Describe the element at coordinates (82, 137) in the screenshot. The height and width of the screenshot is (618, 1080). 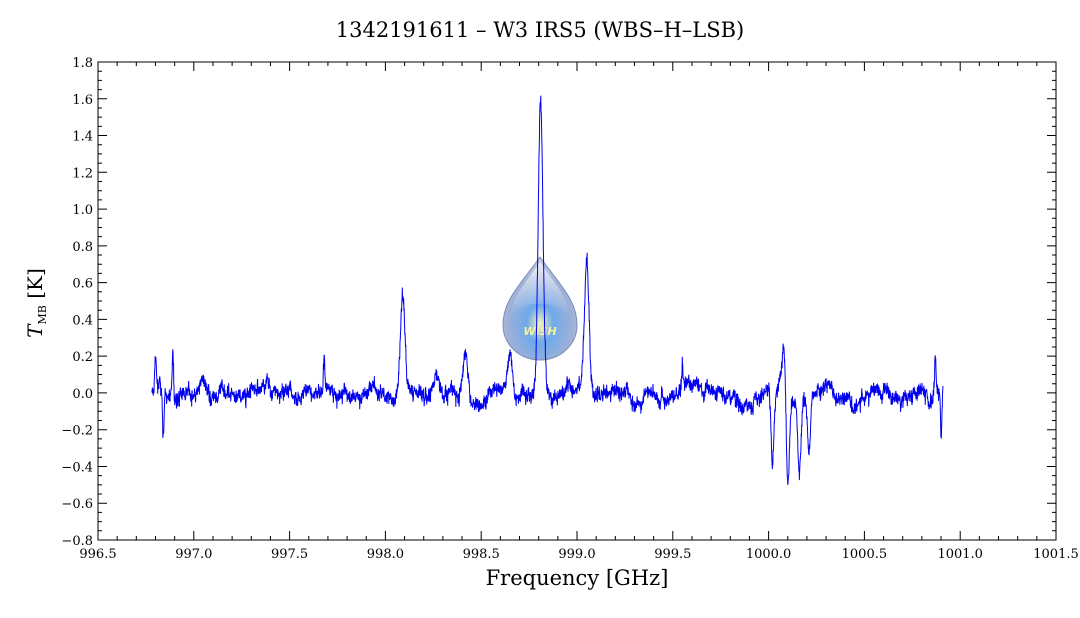
I see `y-tick-label: 1.4` at that location.